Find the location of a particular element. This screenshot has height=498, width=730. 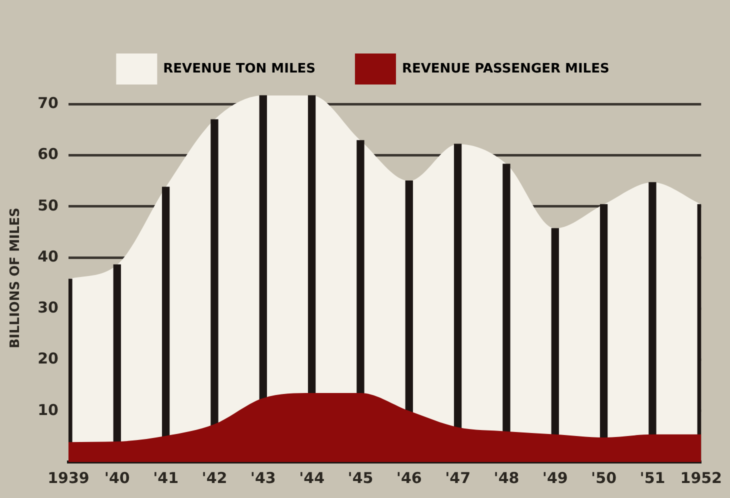

x-tick-label: '41 is located at coordinates (166, 477).